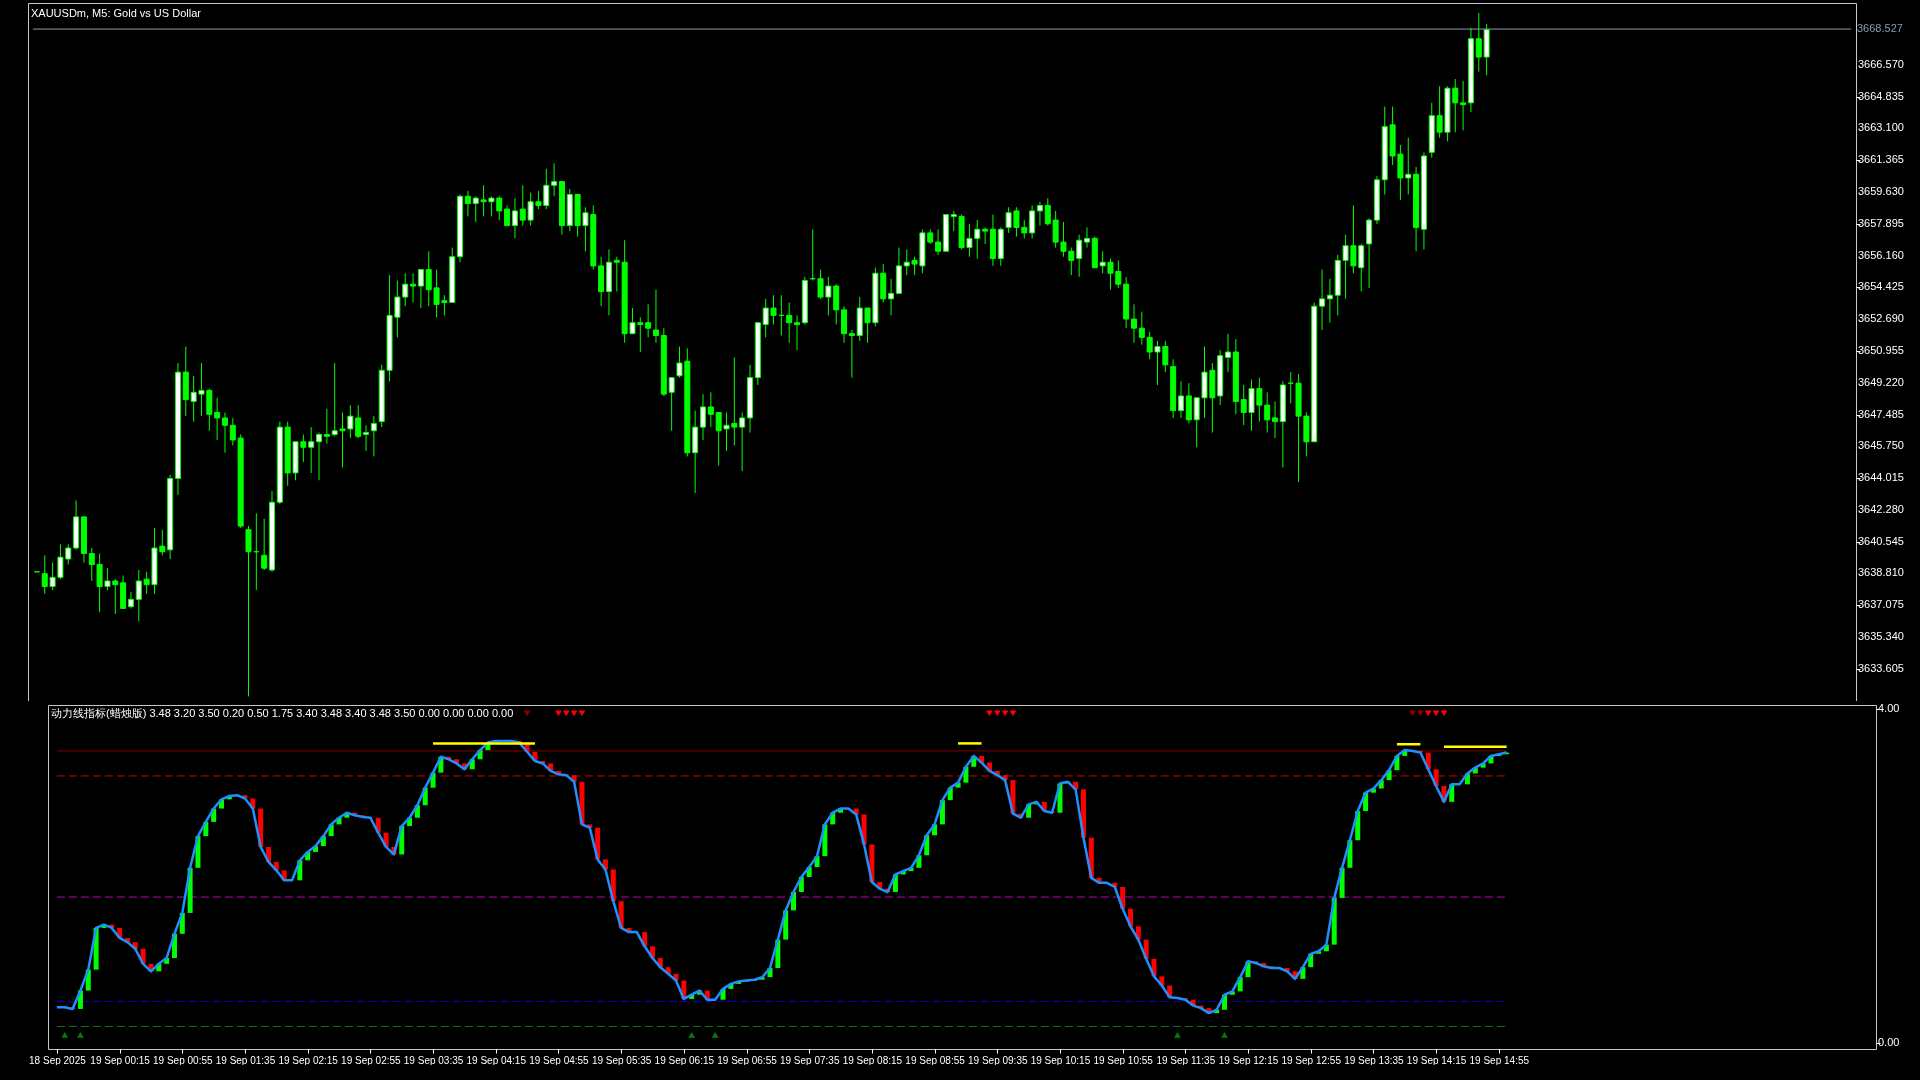 This screenshot has width=1920, height=1080. I want to click on y-tick-label: 0.00, so click(1889, 1042).